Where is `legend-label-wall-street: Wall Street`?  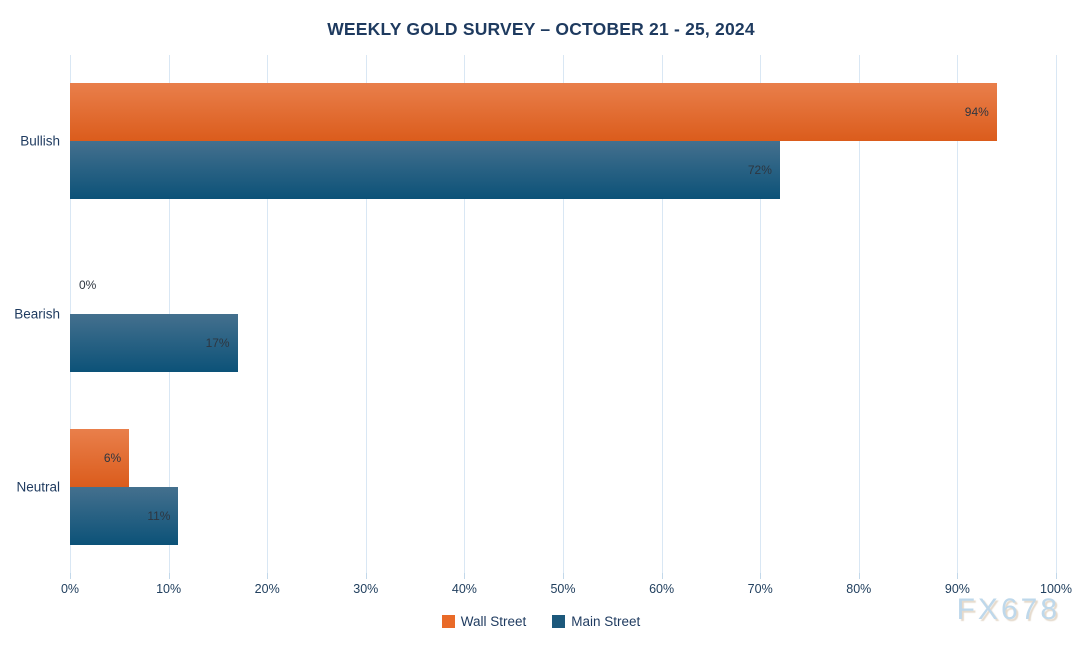
legend-label-wall-street: Wall Street is located at coordinates (493, 621).